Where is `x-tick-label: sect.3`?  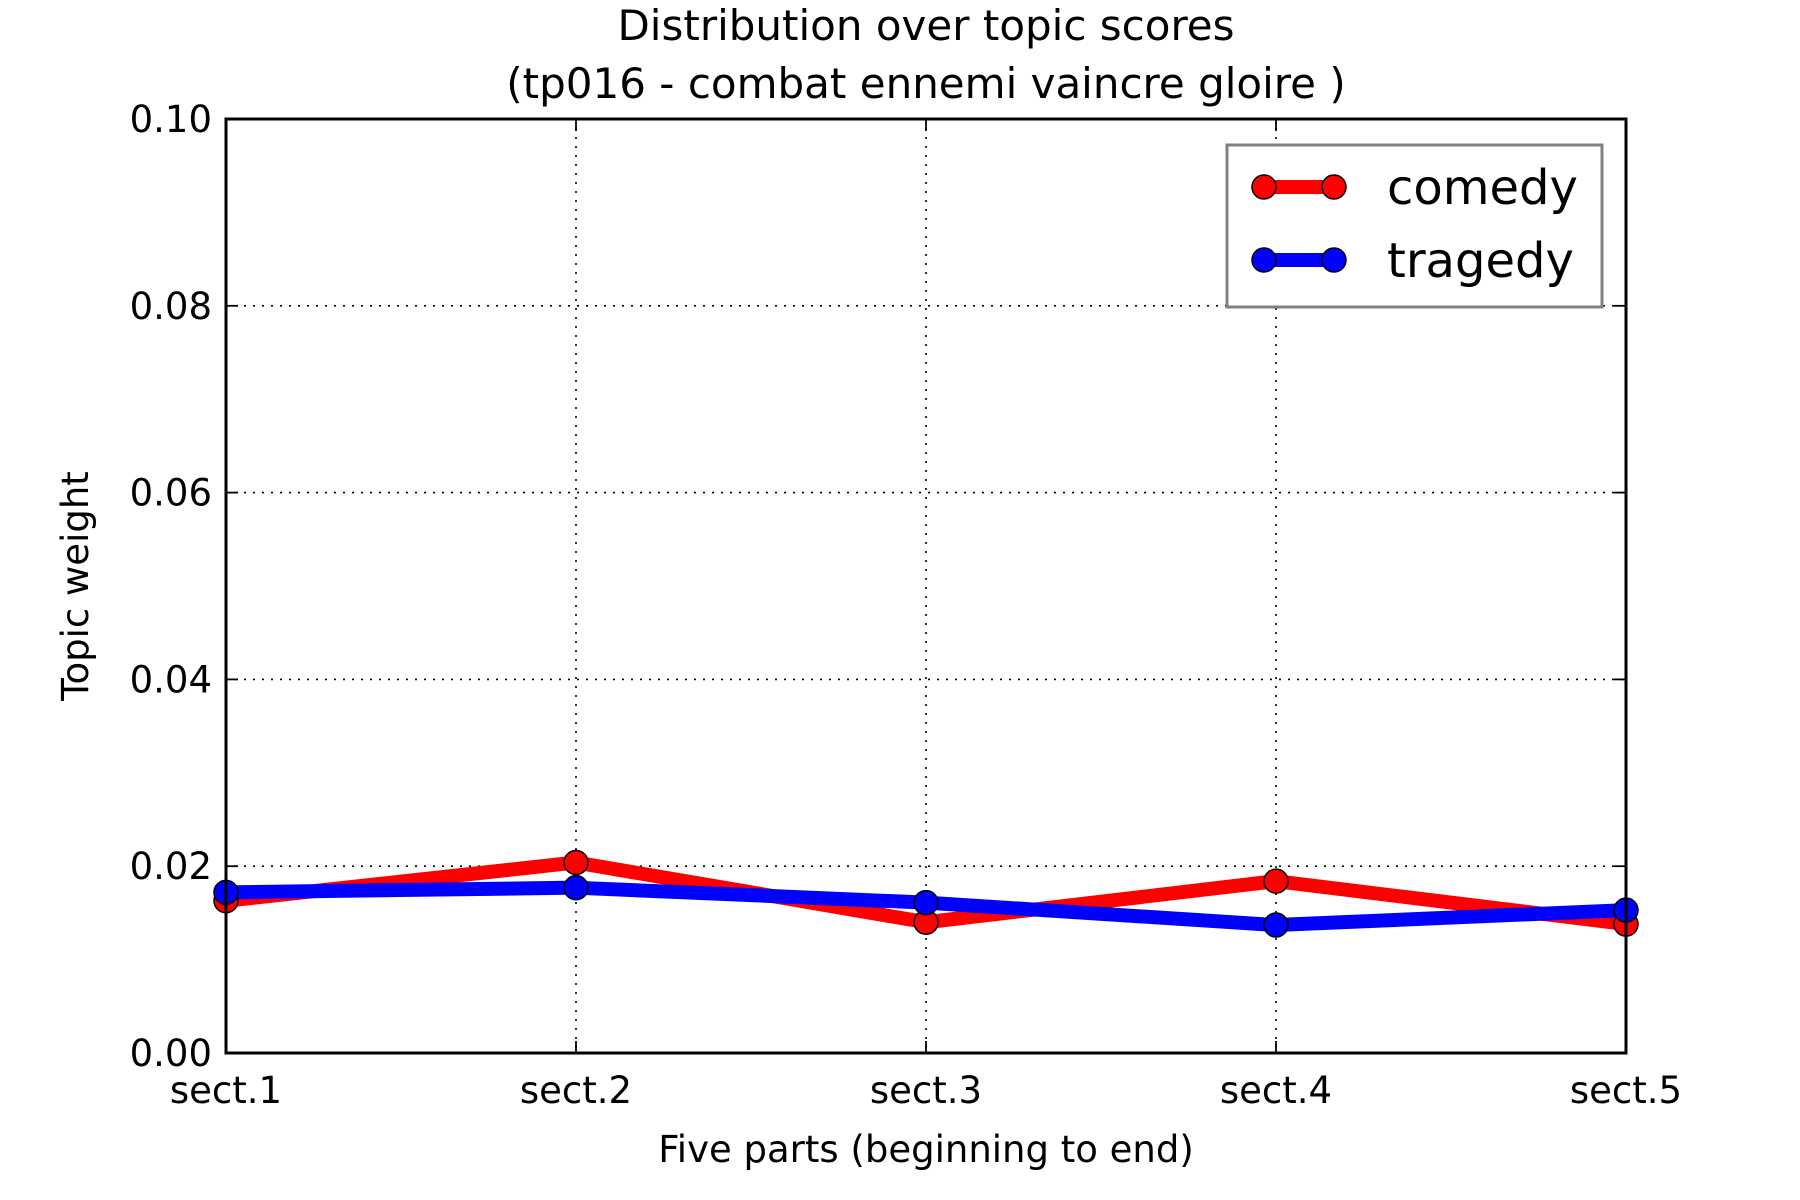 x-tick-label: sect.3 is located at coordinates (926, 1090).